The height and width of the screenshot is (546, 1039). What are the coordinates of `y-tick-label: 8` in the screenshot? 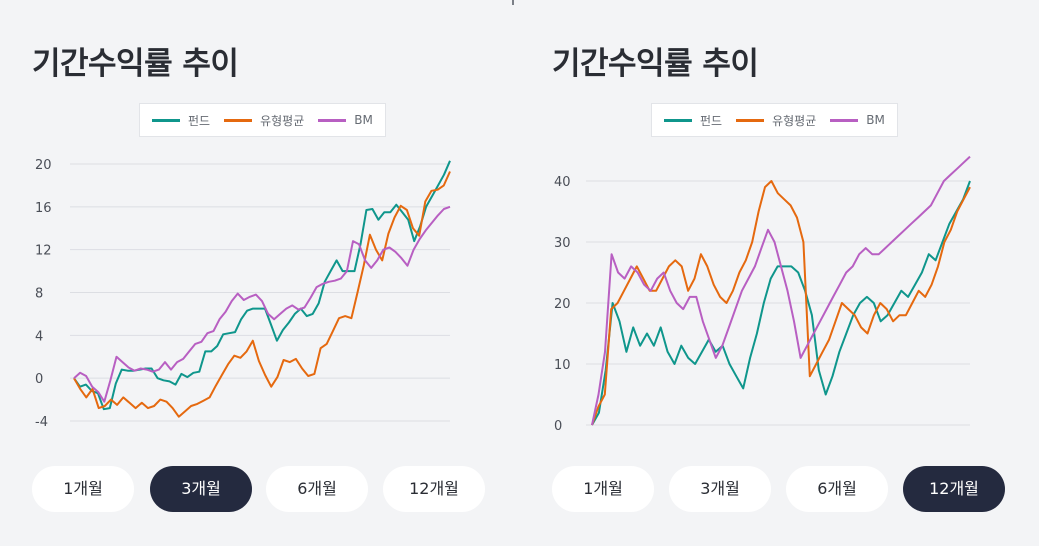 It's located at (39, 294).